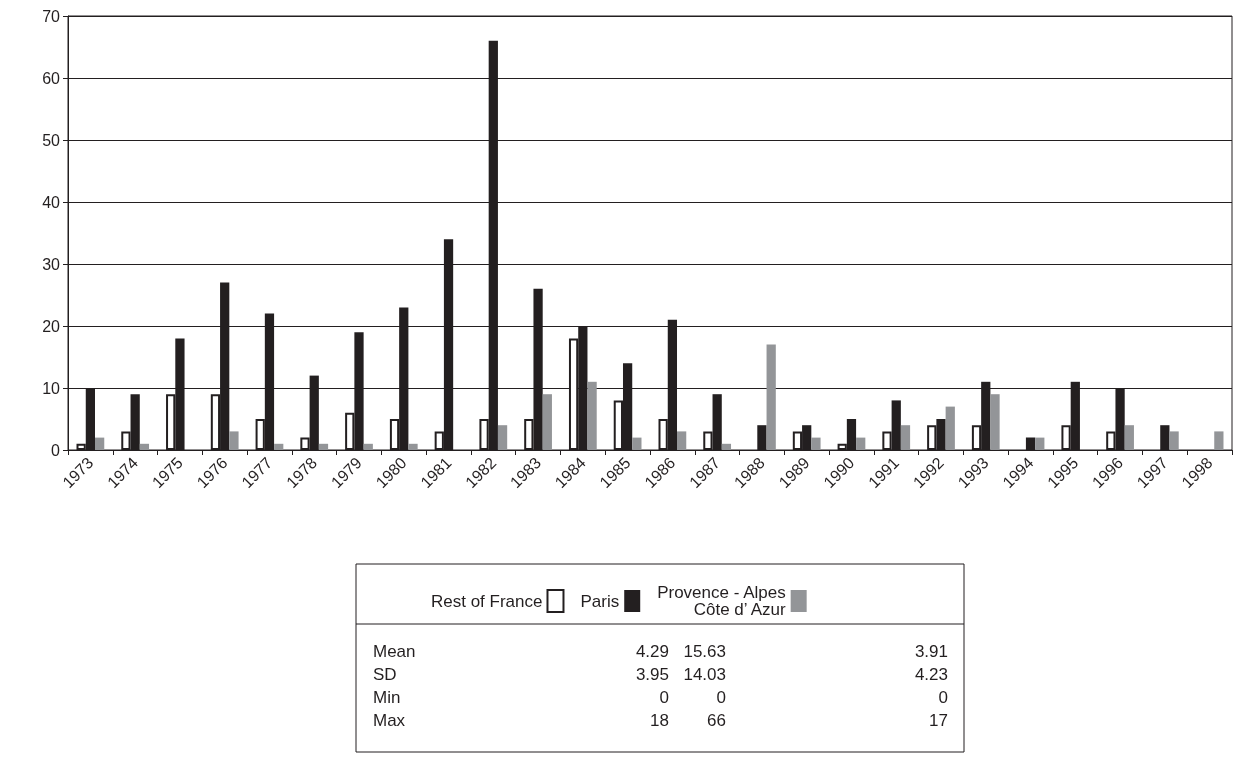 The image size is (1249, 764). What do you see at coordinates (51, 140) in the screenshot?
I see `y-tick-label: 50` at bounding box center [51, 140].